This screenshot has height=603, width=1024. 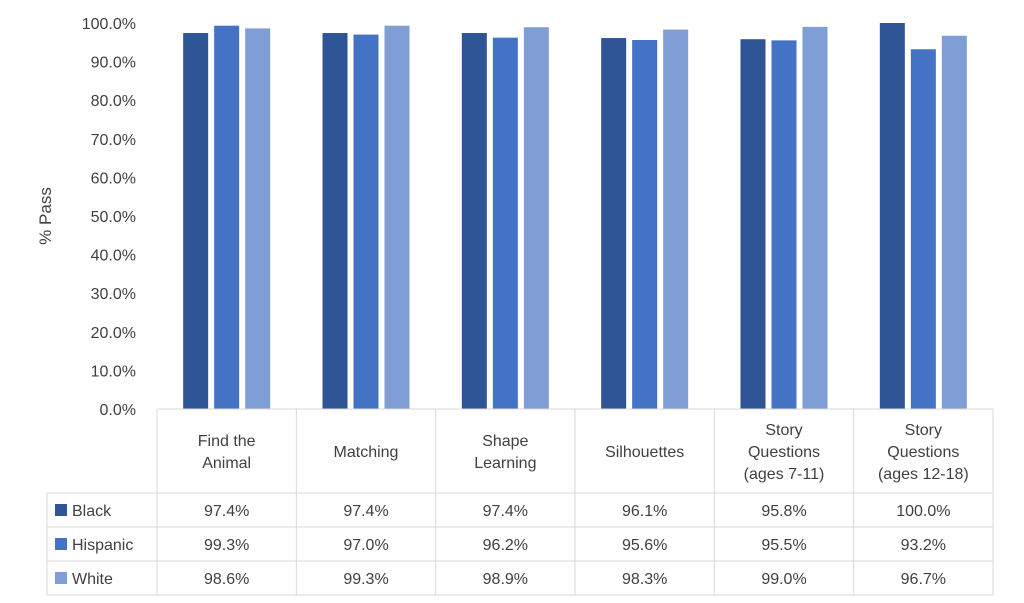 I want to click on data-label: 95.8%, so click(x=783, y=511).